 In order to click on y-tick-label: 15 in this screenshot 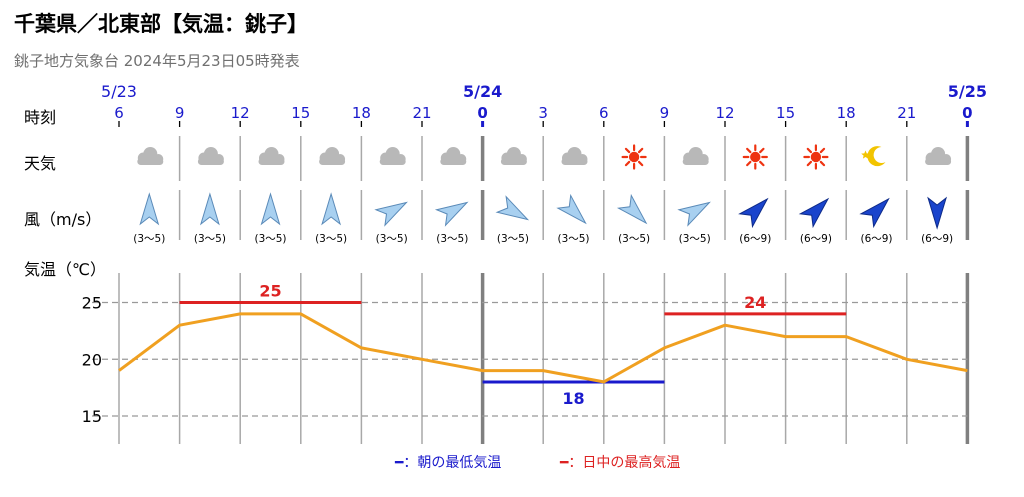, I will do `click(92, 416)`.